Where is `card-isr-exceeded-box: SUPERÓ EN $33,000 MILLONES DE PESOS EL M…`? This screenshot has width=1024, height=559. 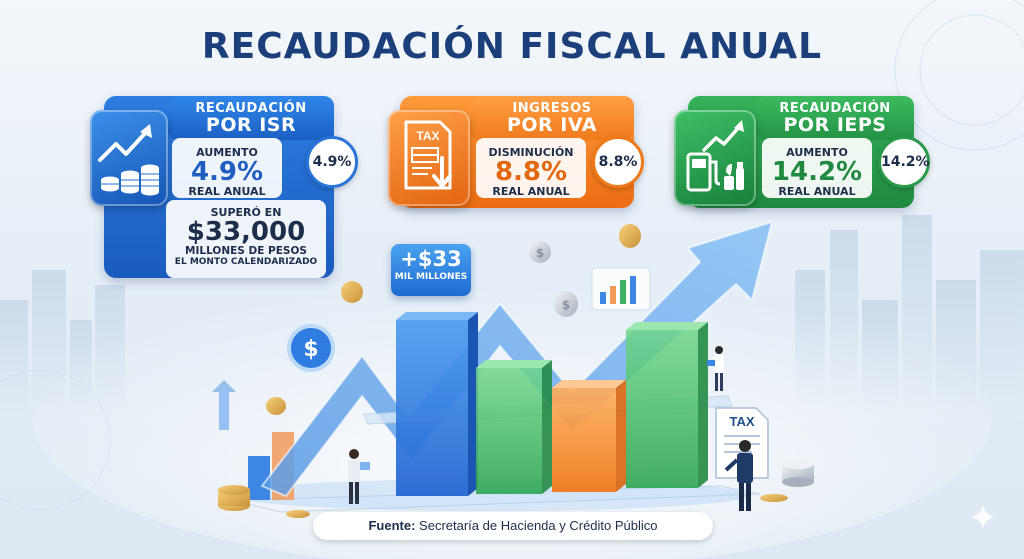 card-isr-exceeded-box: SUPERÓ EN $33,000 MILLONES DE PESOS EL M… is located at coordinates (246, 239).